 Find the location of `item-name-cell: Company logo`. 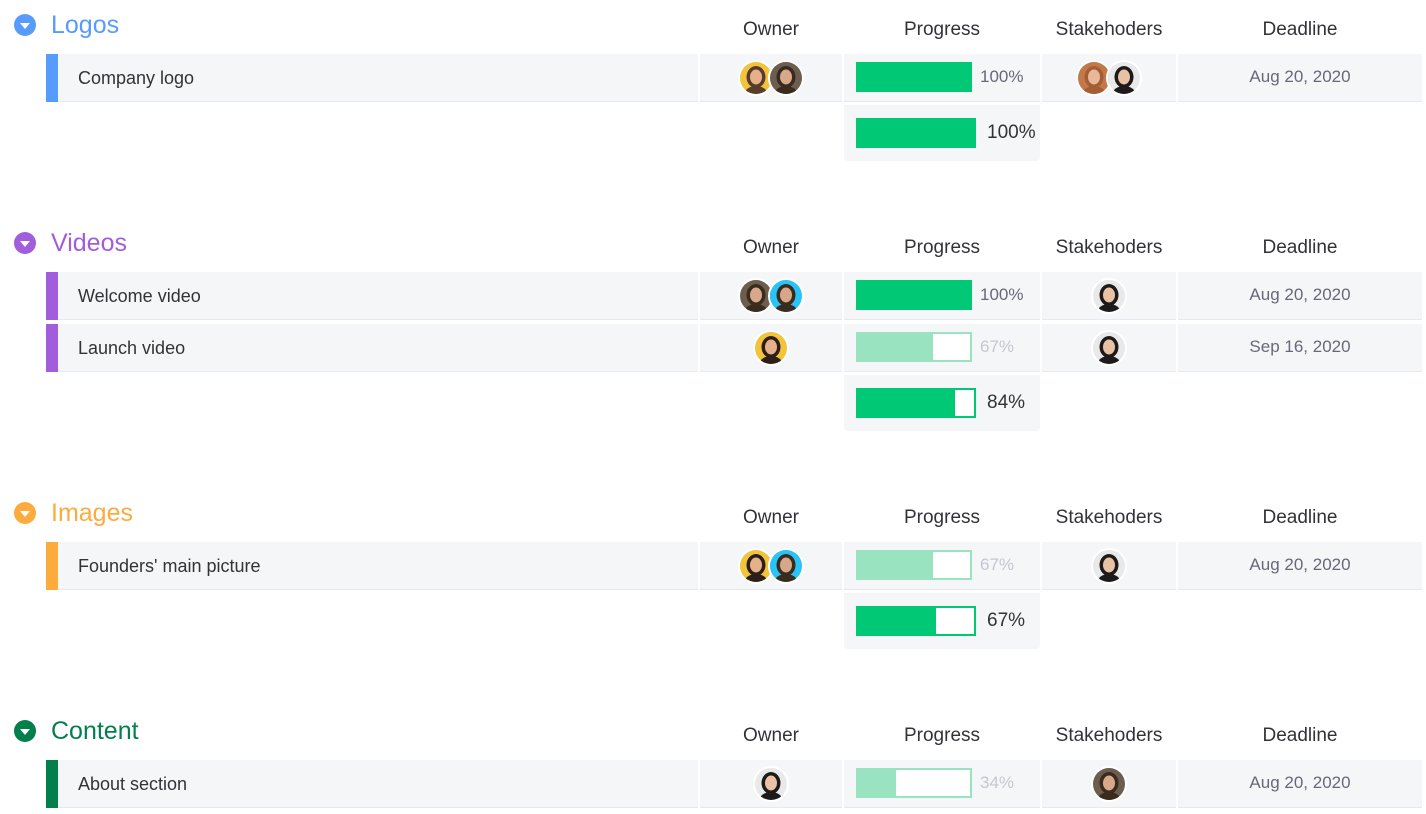

item-name-cell: Company logo is located at coordinates (378, 78).